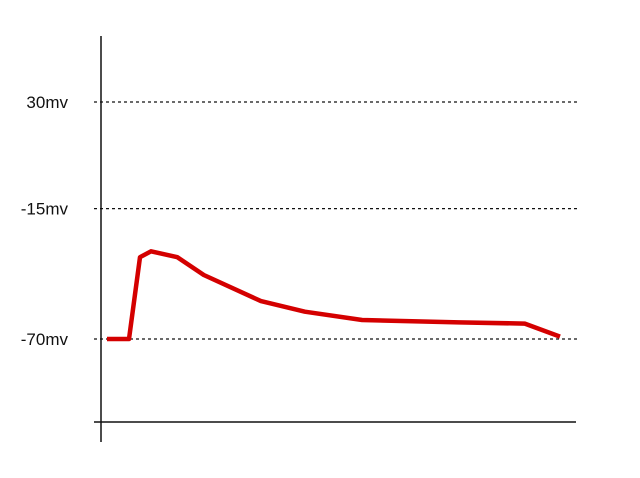 Image resolution: width=640 pixels, height=478 pixels. I want to click on membrane-potential-line, so click(334, 295).